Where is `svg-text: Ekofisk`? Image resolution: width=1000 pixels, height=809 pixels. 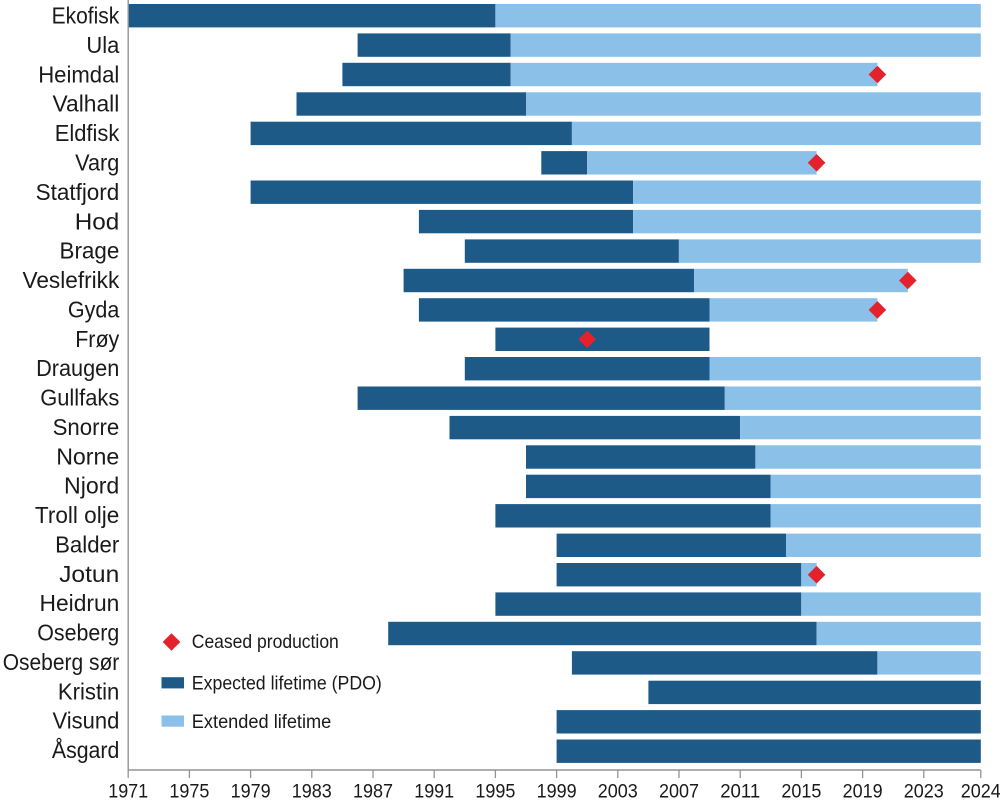
svg-text: Ekofisk is located at coordinates (86, 16).